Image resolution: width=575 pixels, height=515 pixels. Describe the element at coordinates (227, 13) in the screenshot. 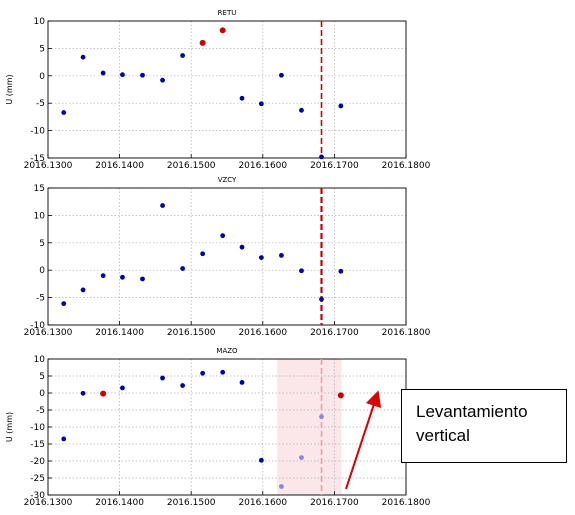

I see `plot-title: RETU` at that location.